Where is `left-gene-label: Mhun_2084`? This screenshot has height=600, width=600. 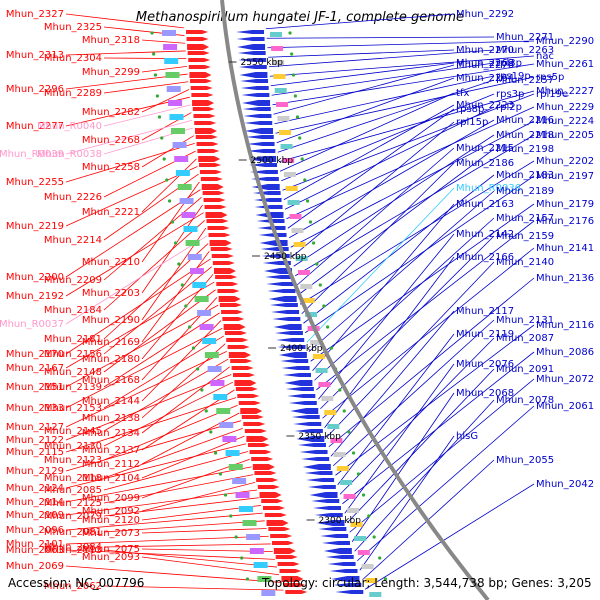 left-gene-label: Mhun_2084 is located at coordinates (73, 547).